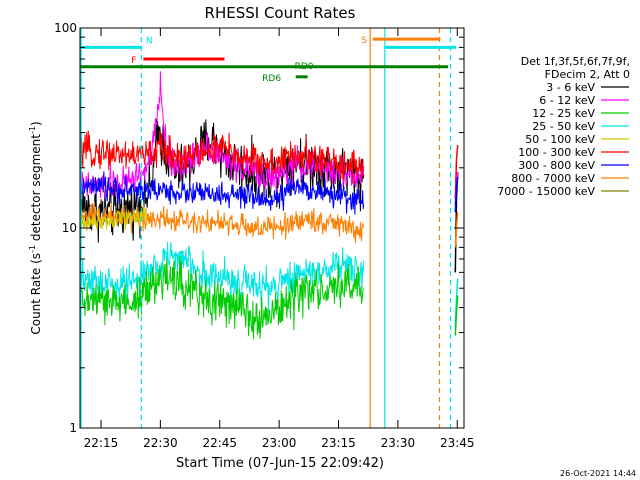  I want to click on legend-label: 12 - 25 keV, so click(563, 113).